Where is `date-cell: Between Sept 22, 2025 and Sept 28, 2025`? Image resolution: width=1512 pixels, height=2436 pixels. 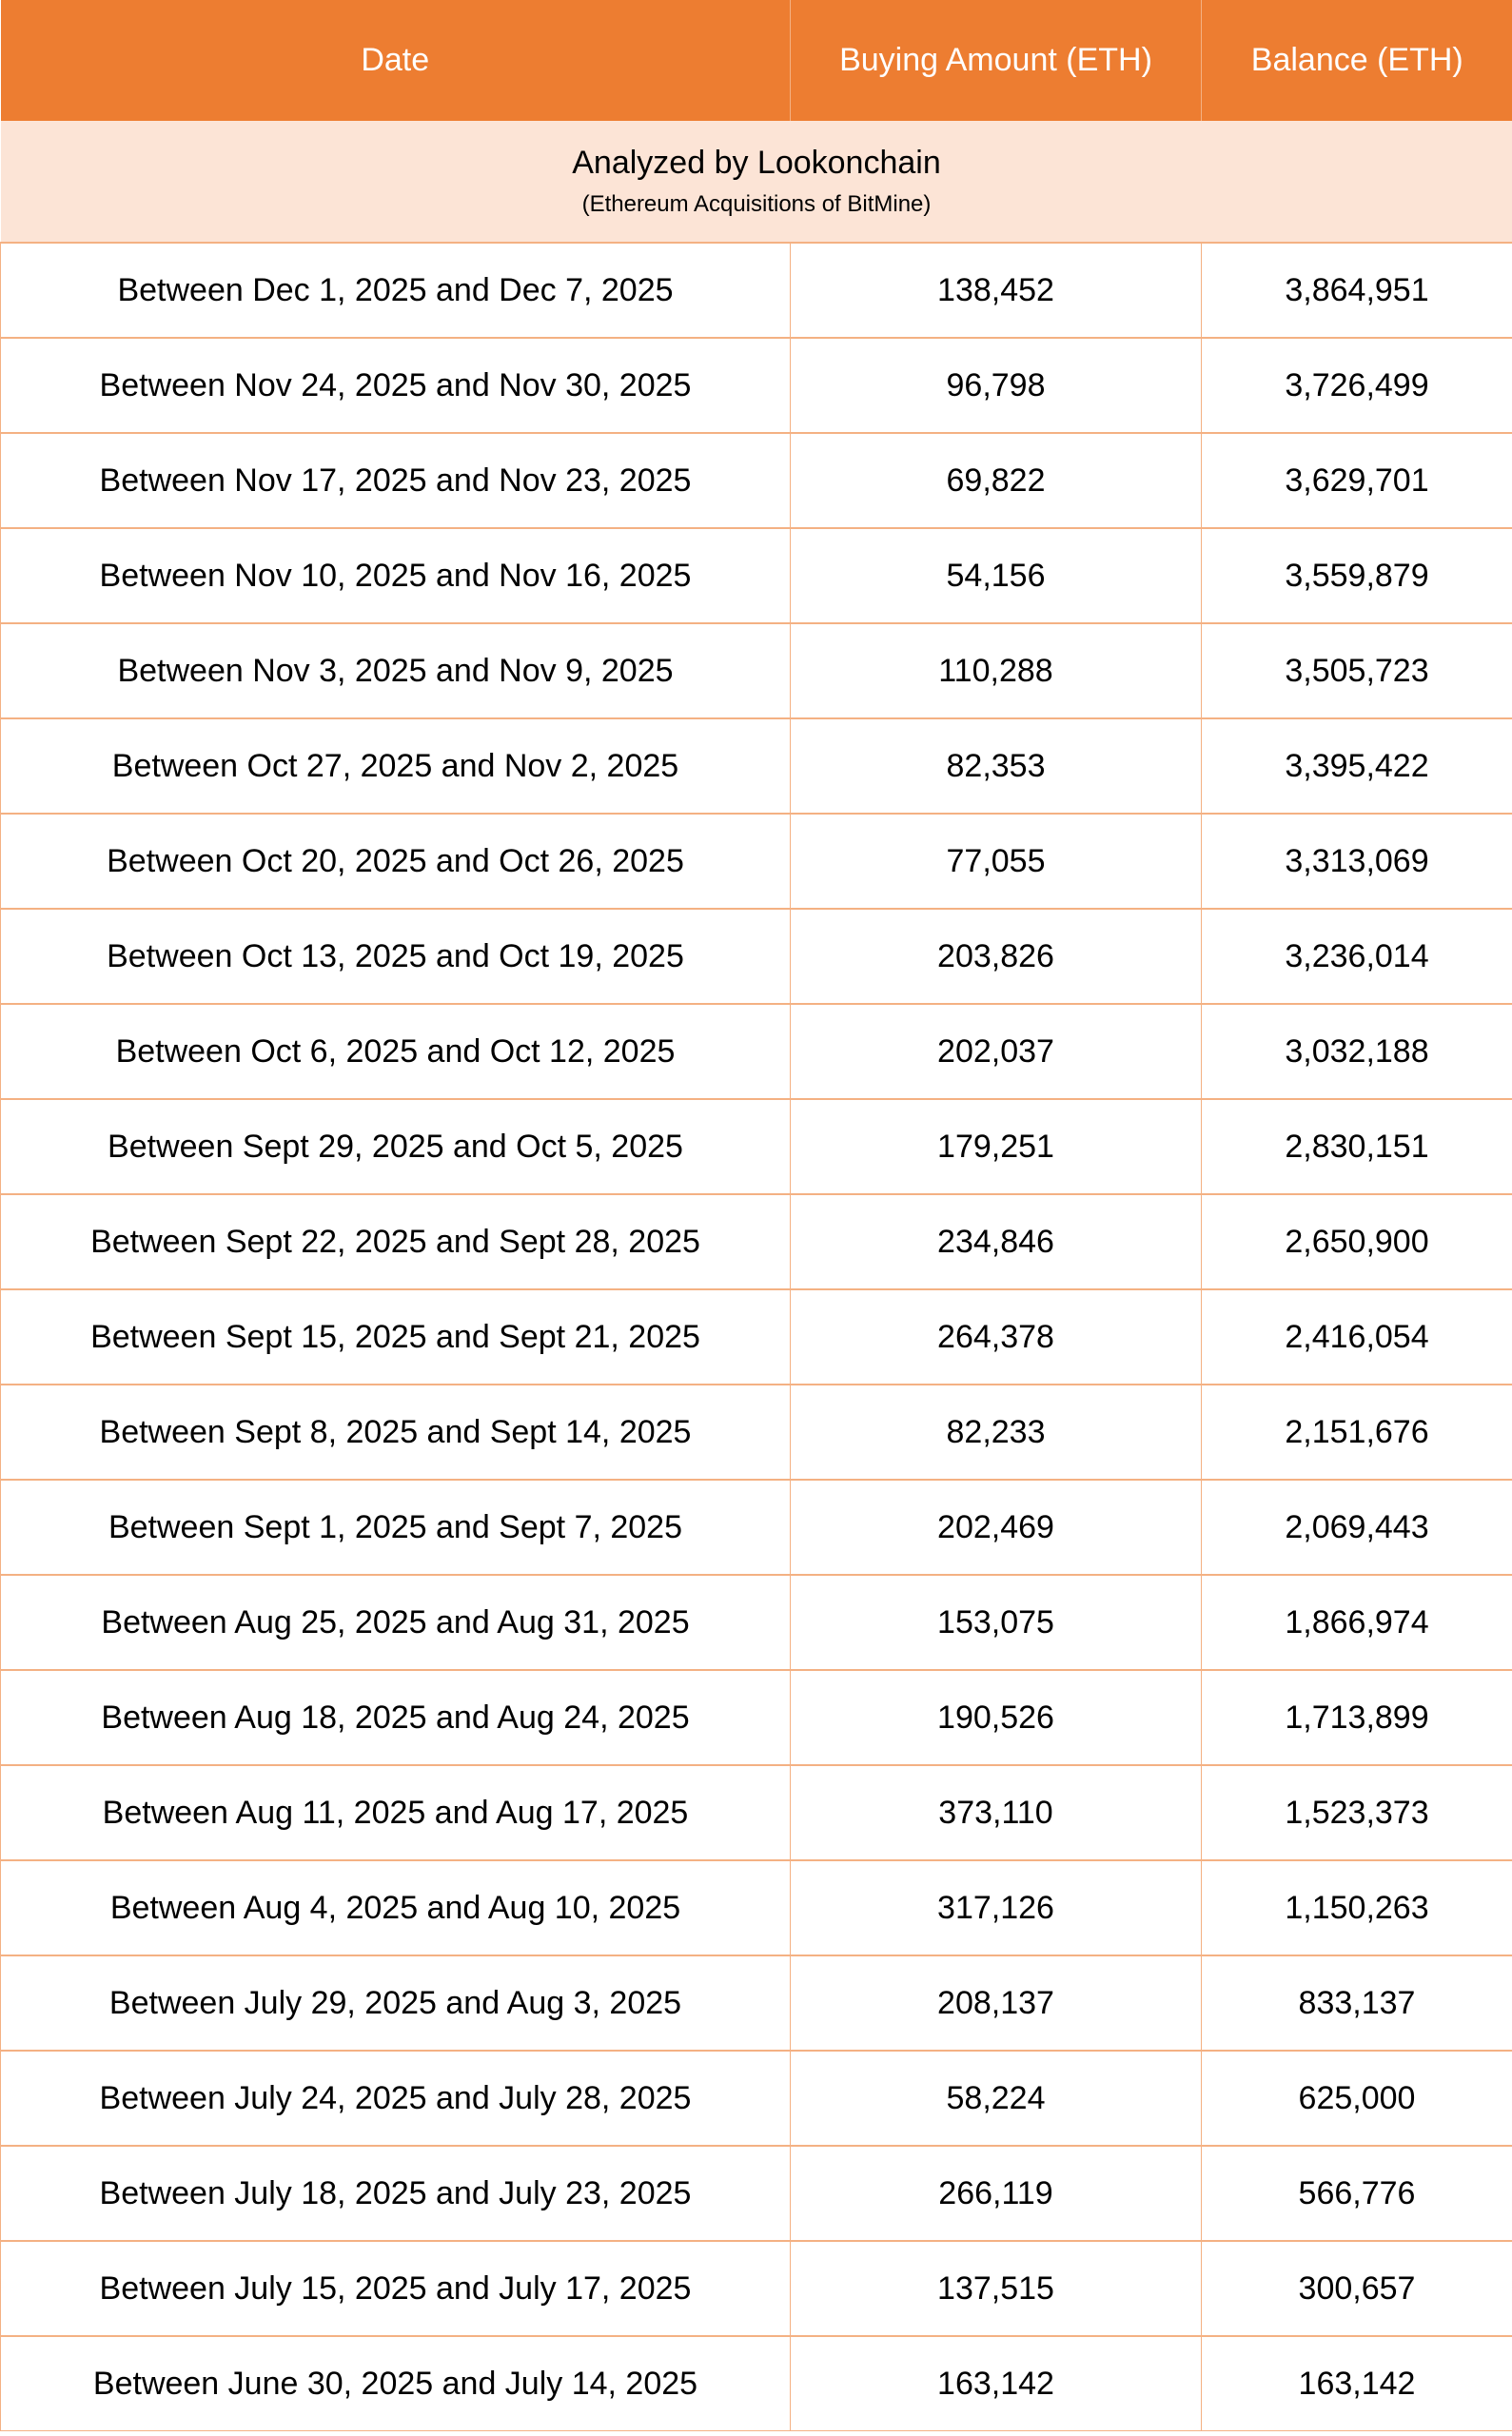 date-cell: Between Sept 22, 2025 and Sept 28, 2025 is located at coordinates (395, 1241).